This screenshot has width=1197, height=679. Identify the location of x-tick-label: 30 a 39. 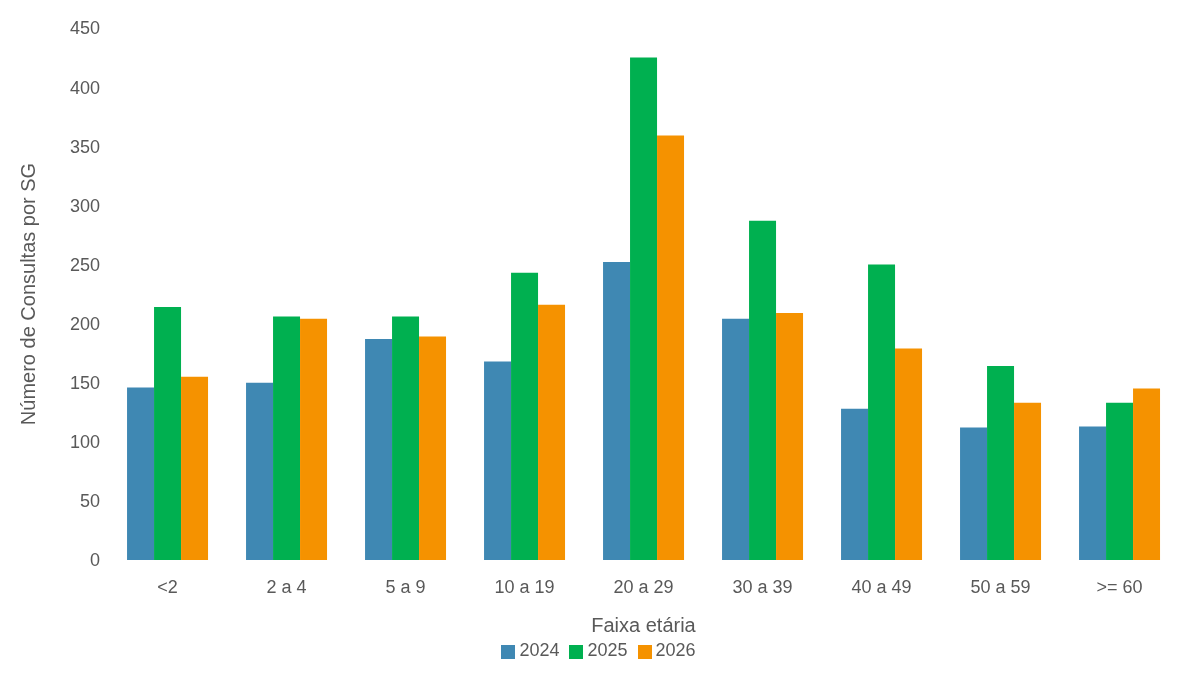
(762, 586).